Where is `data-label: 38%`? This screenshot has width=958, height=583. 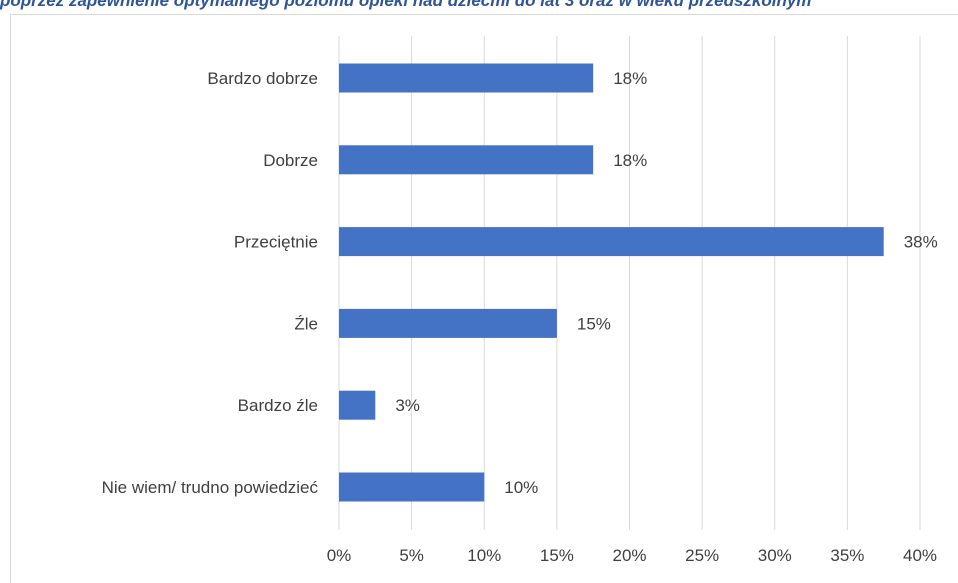
data-label: 38% is located at coordinates (921, 242).